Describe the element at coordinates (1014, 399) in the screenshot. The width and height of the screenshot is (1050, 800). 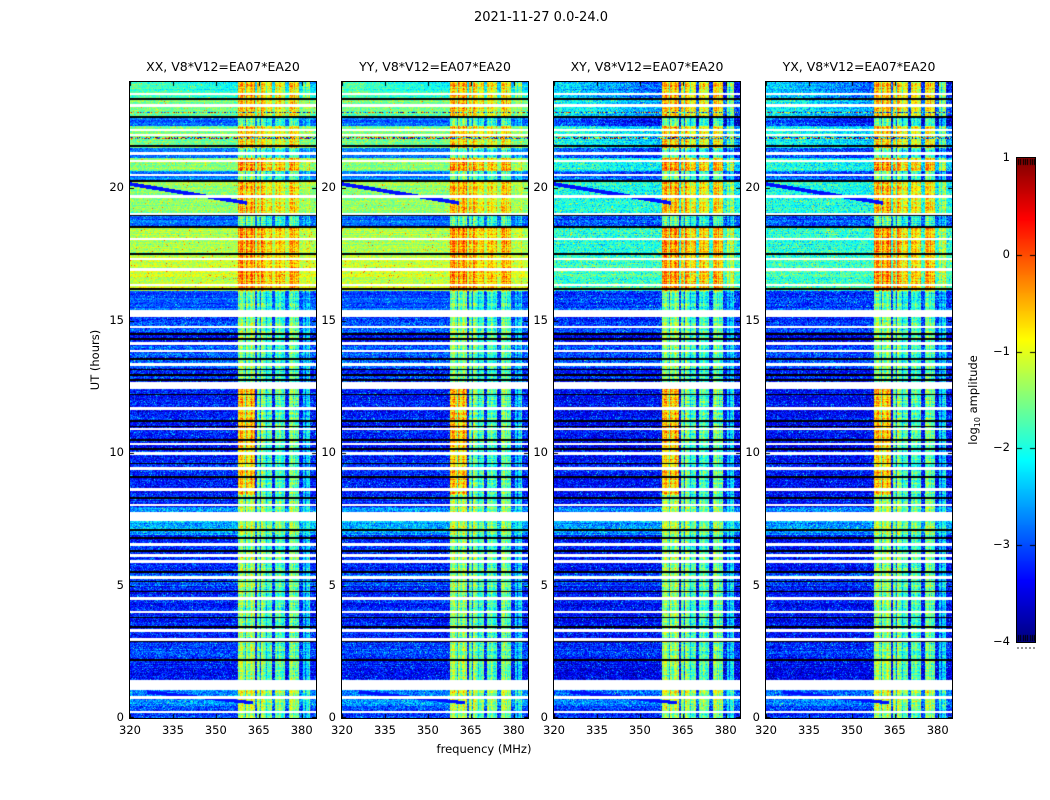
I see `colorbar: 1 0 −1 −2 −3 −4` at that location.